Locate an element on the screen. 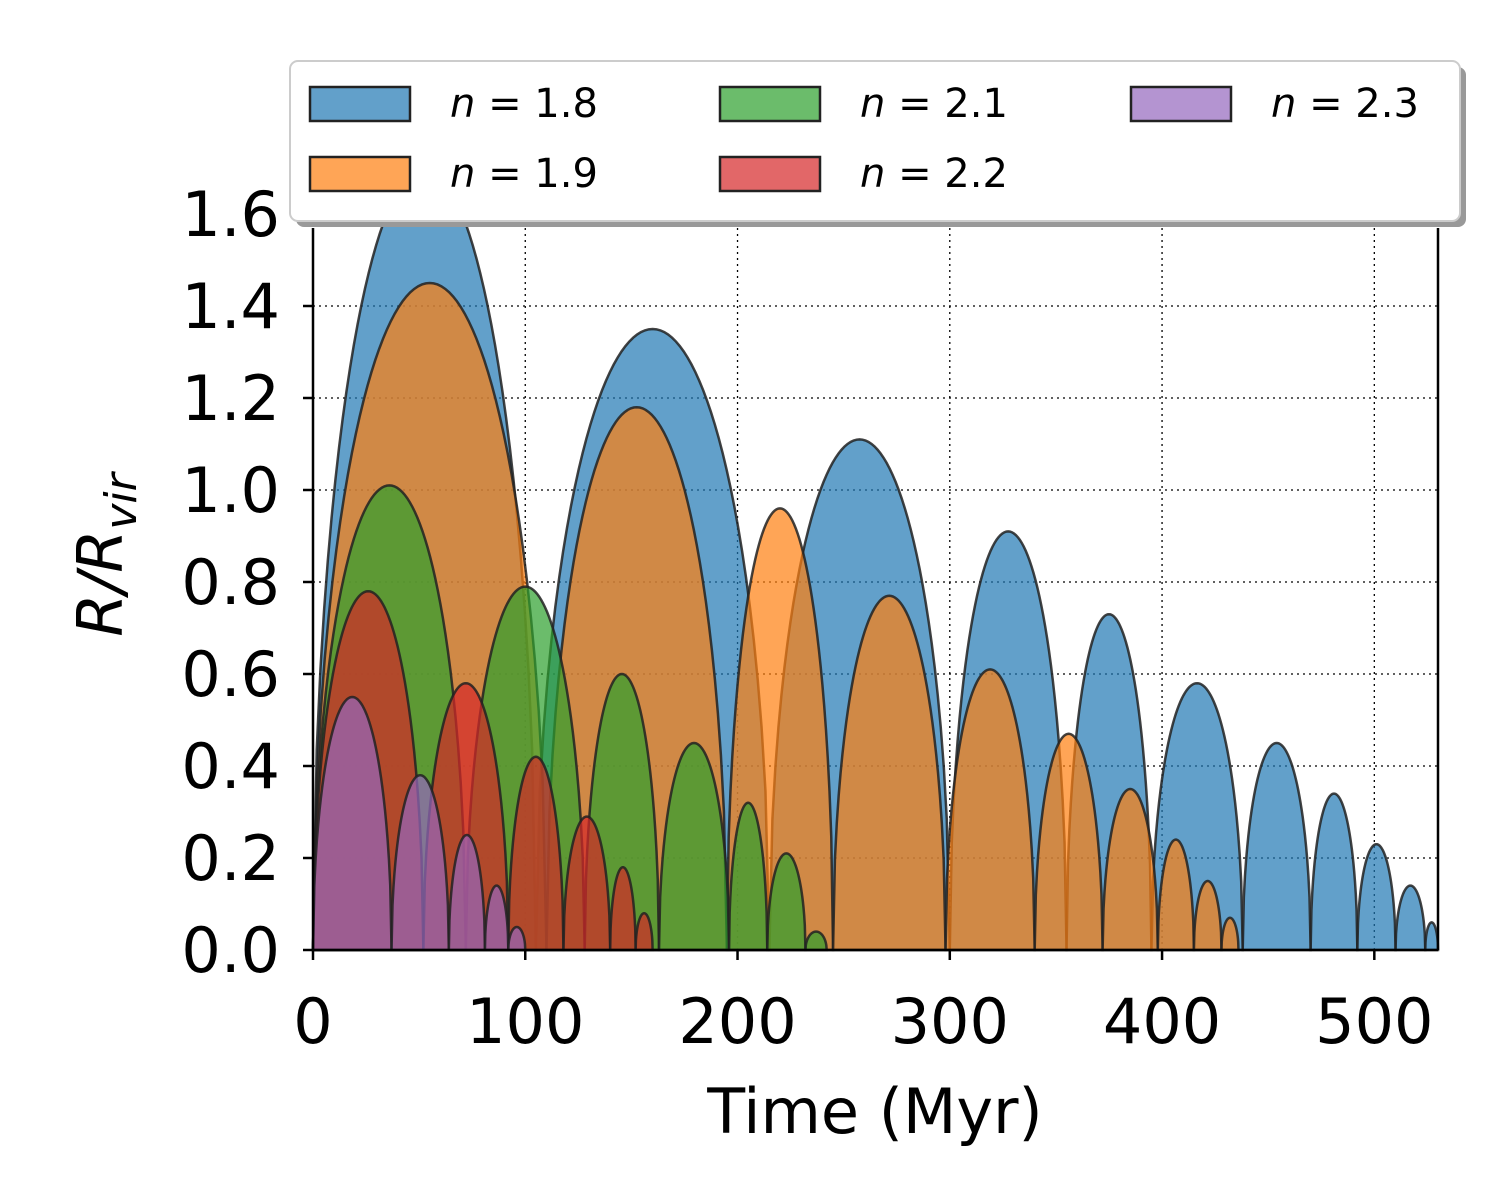  legend-item-1.8: n = 1.8 is located at coordinates (453, 104).